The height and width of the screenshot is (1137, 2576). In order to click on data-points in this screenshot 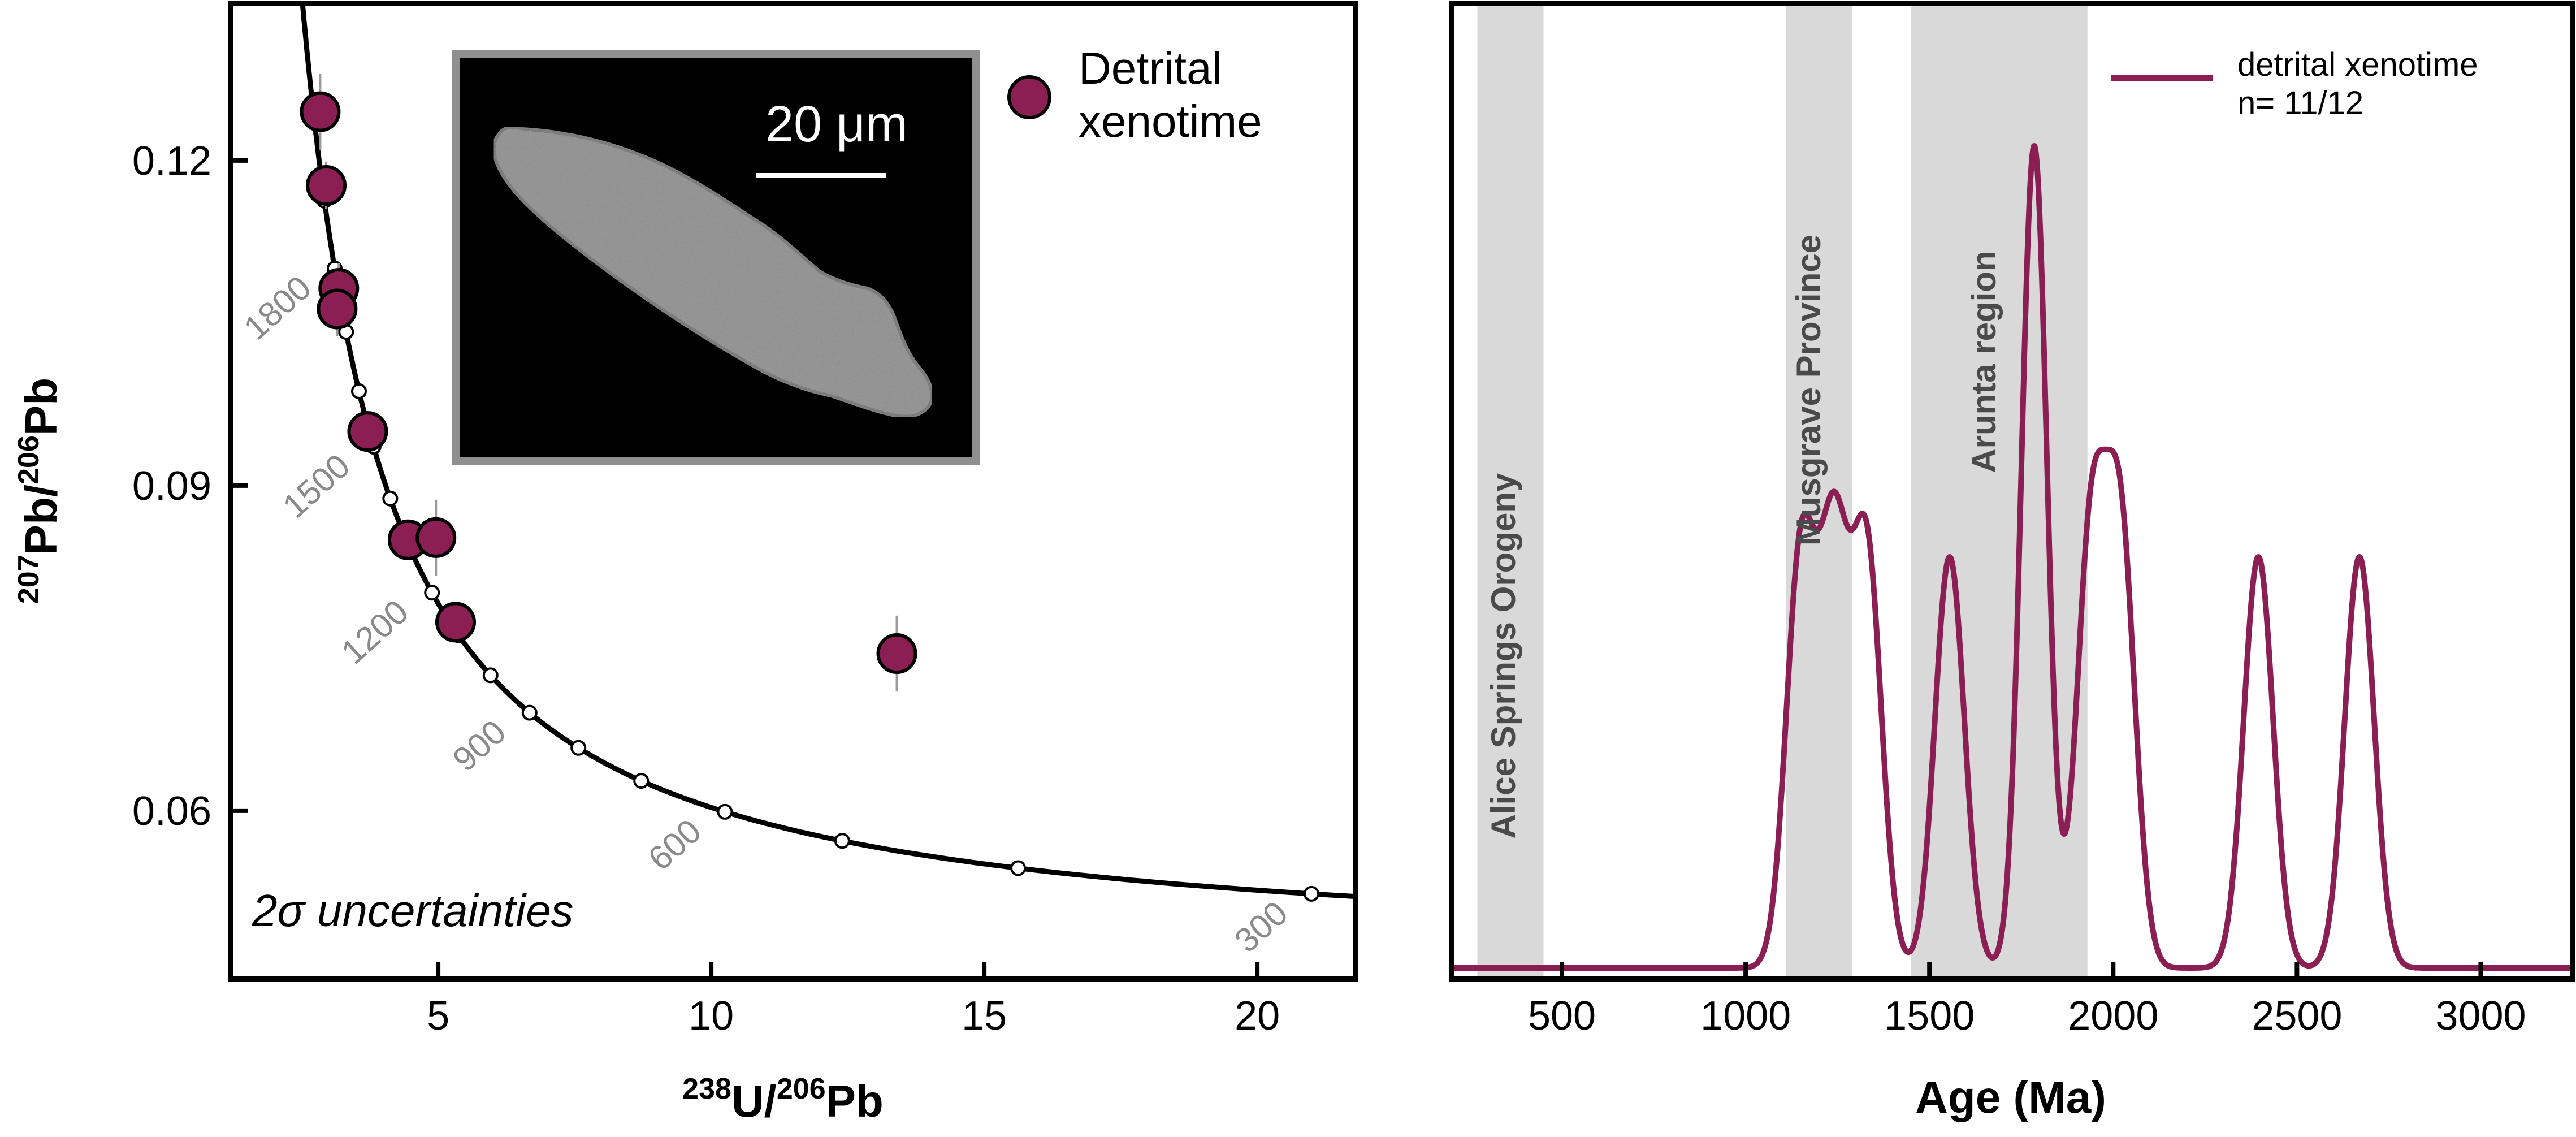, I will do `click(608, 382)`.